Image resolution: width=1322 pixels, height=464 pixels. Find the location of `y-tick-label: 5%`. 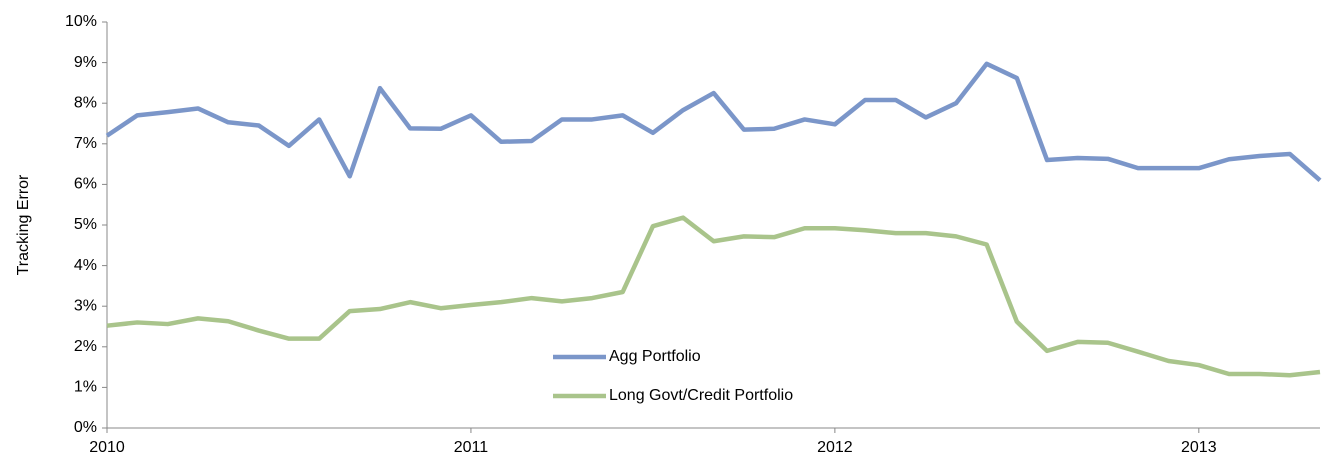

y-tick-label: 5% is located at coordinates (85, 224).